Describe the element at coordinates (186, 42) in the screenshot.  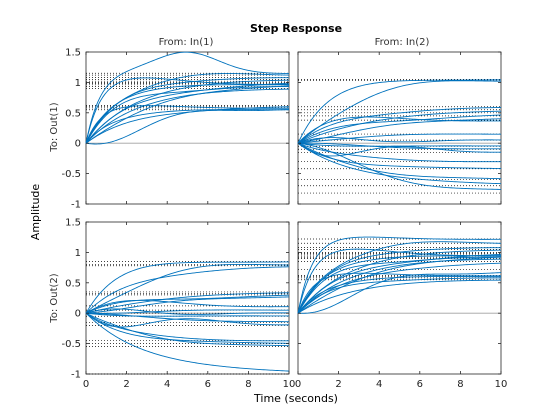
I see `column-title-in1: From: In(1)` at that location.